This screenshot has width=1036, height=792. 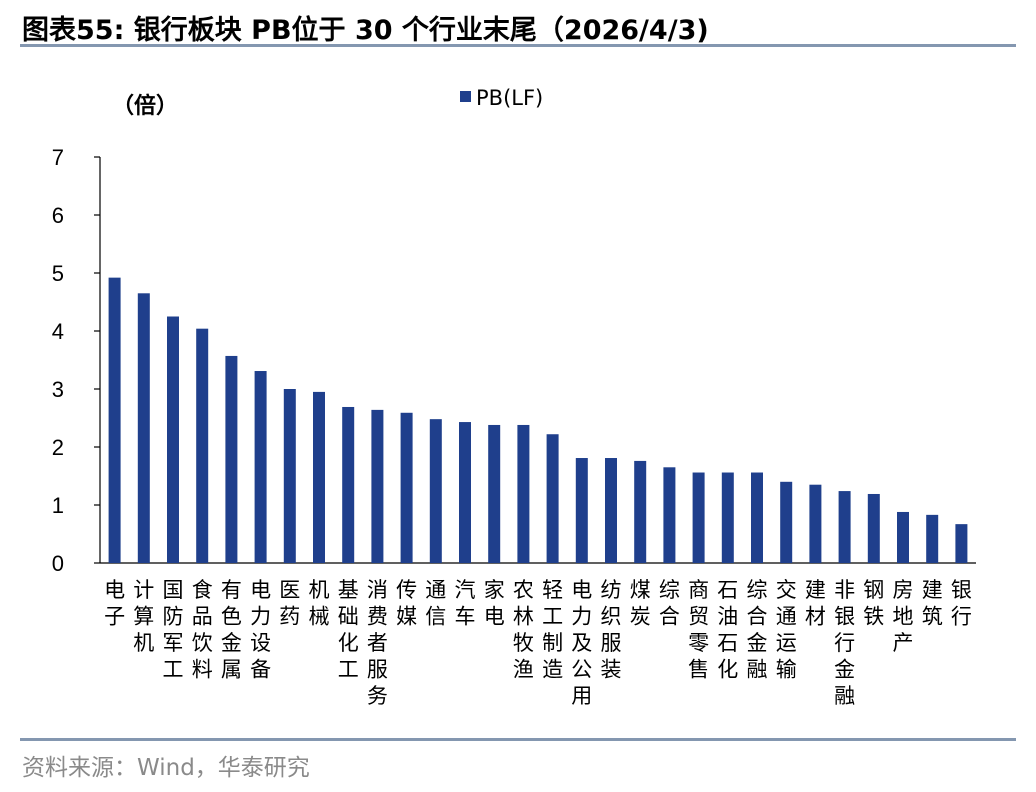 I want to click on y-tick-label: 5, so click(x=58, y=273).